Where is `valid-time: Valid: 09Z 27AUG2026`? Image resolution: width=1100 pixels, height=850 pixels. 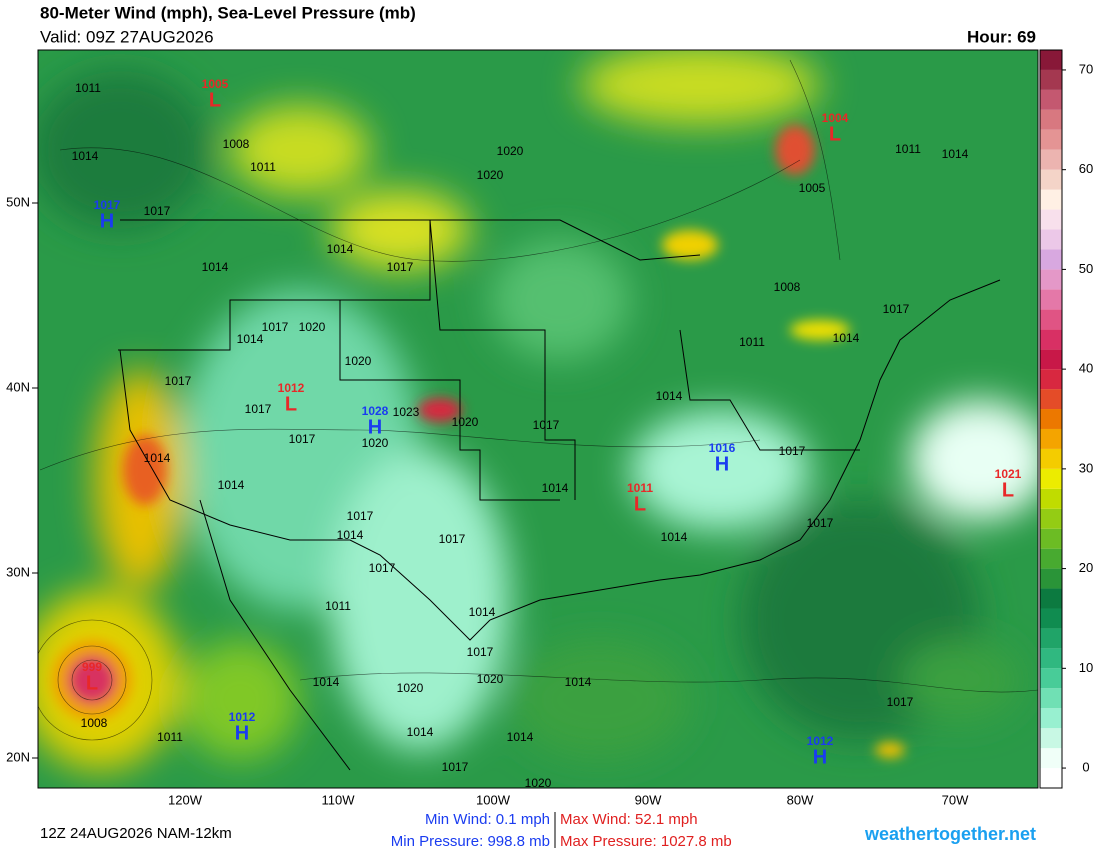
valid-time: Valid: 09Z 27AUG2026 is located at coordinates (127, 36).